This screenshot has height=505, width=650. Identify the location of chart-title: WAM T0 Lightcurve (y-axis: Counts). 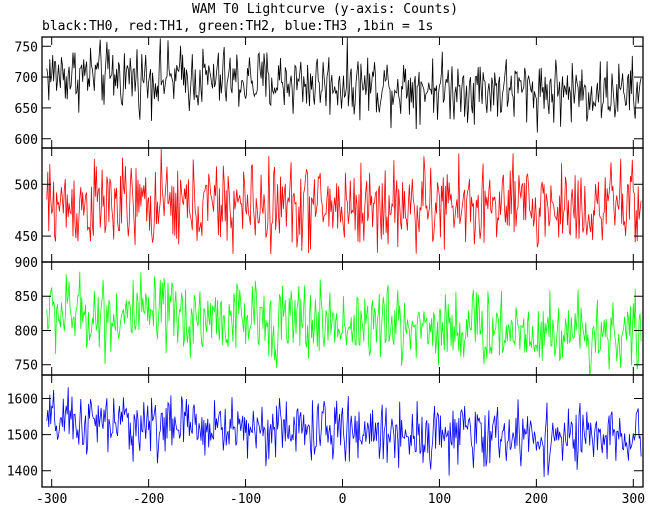
(325, 9).